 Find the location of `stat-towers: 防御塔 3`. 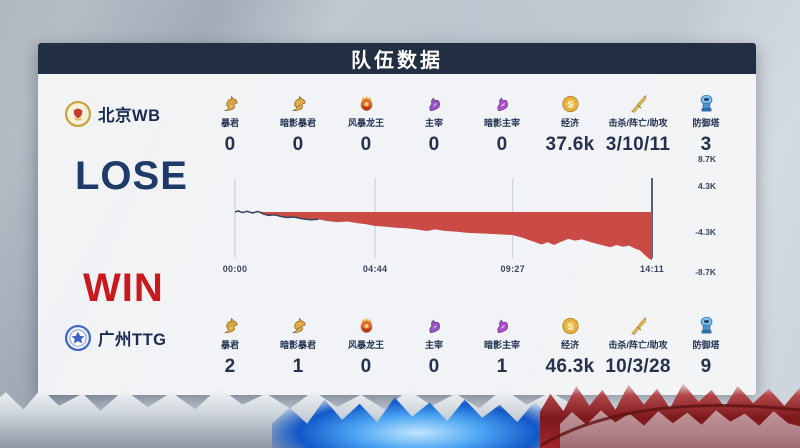

stat-towers: 防御塔 3 is located at coordinates (706, 125).